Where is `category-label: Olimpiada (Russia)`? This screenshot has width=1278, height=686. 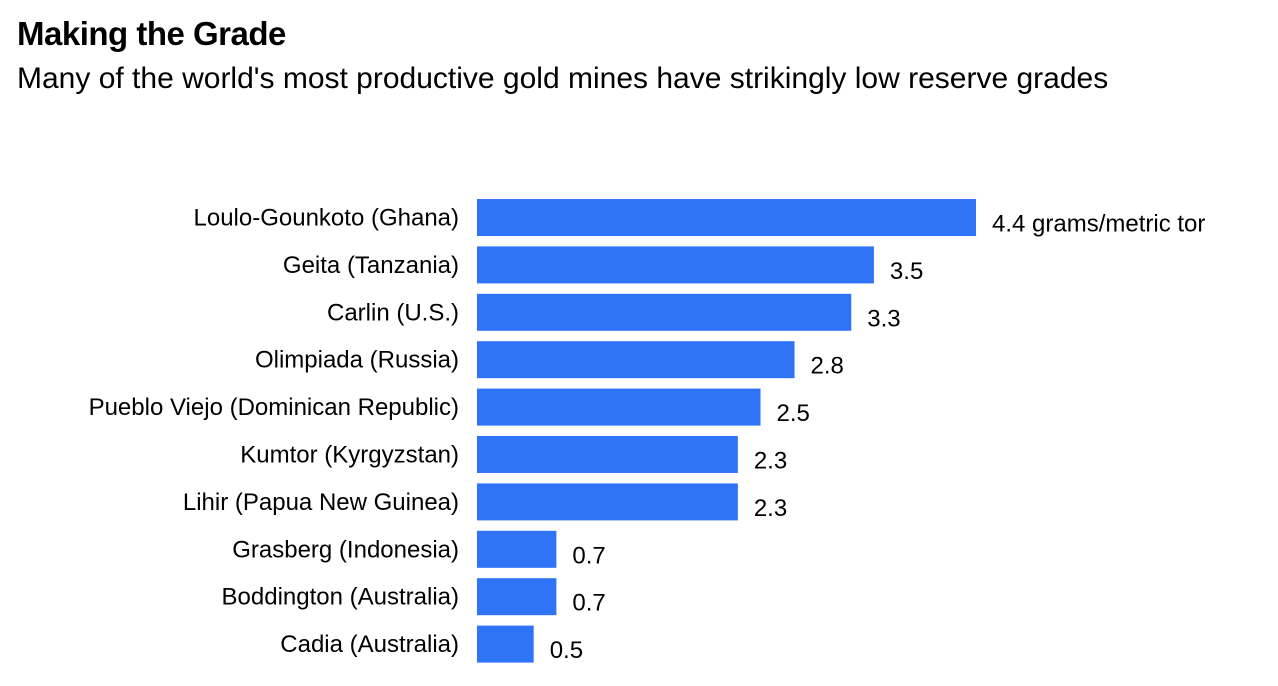 category-label: Olimpiada (Russia) is located at coordinates (357, 360).